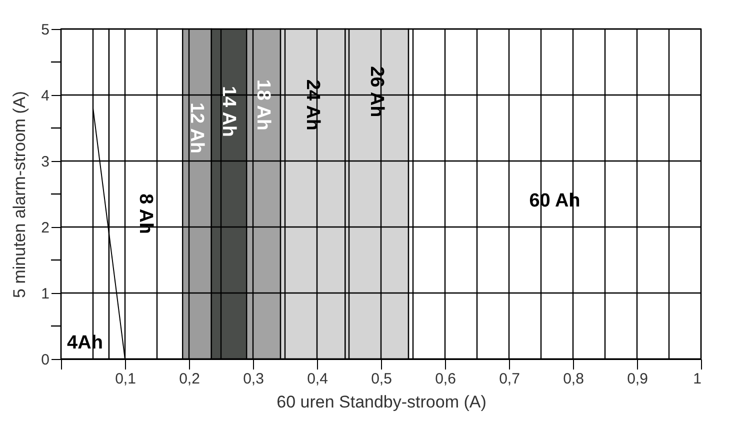 The image size is (755, 432). What do you see at coordinates (45, 294) in the screenshot?
I see `y-tick-label: 1` at bounding box center [45, 294].